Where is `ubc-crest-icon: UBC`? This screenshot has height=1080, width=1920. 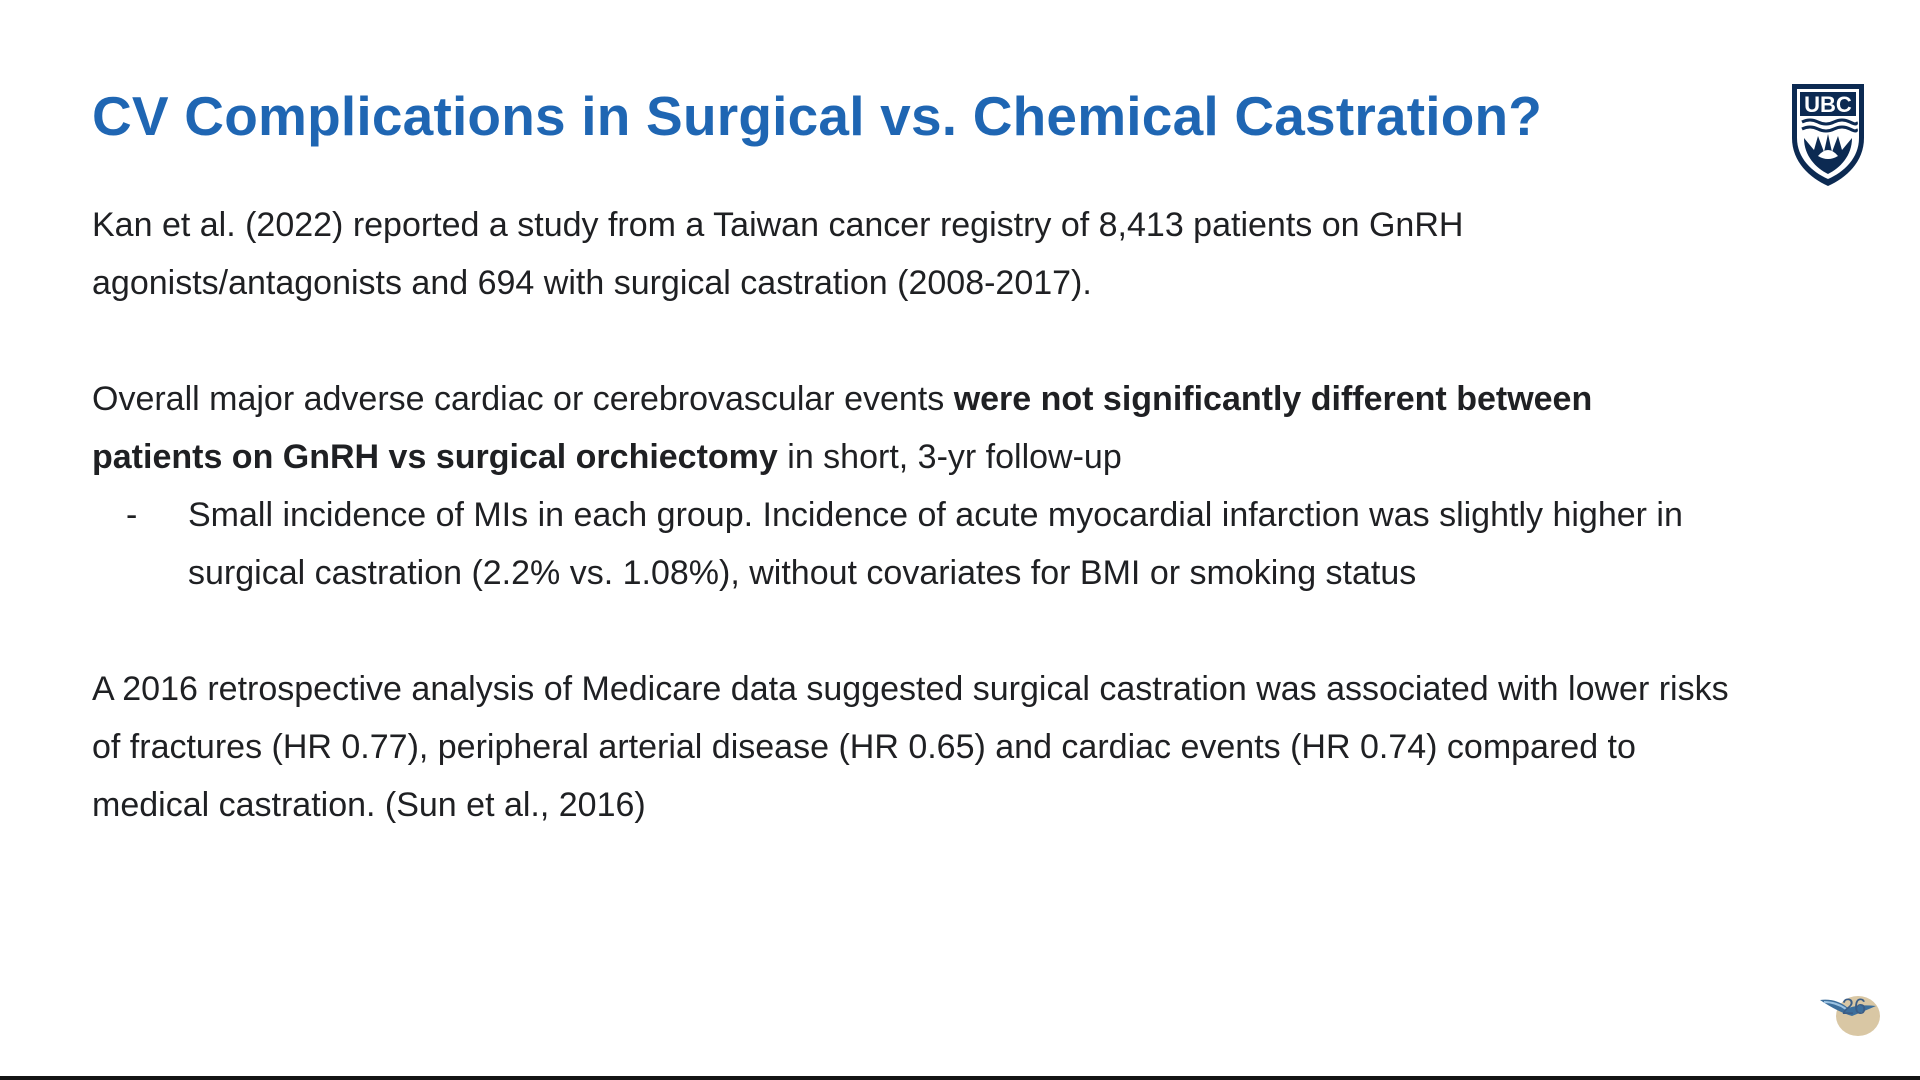
ubc-crest-icon: UBC is located at coordinates (1828, 135).